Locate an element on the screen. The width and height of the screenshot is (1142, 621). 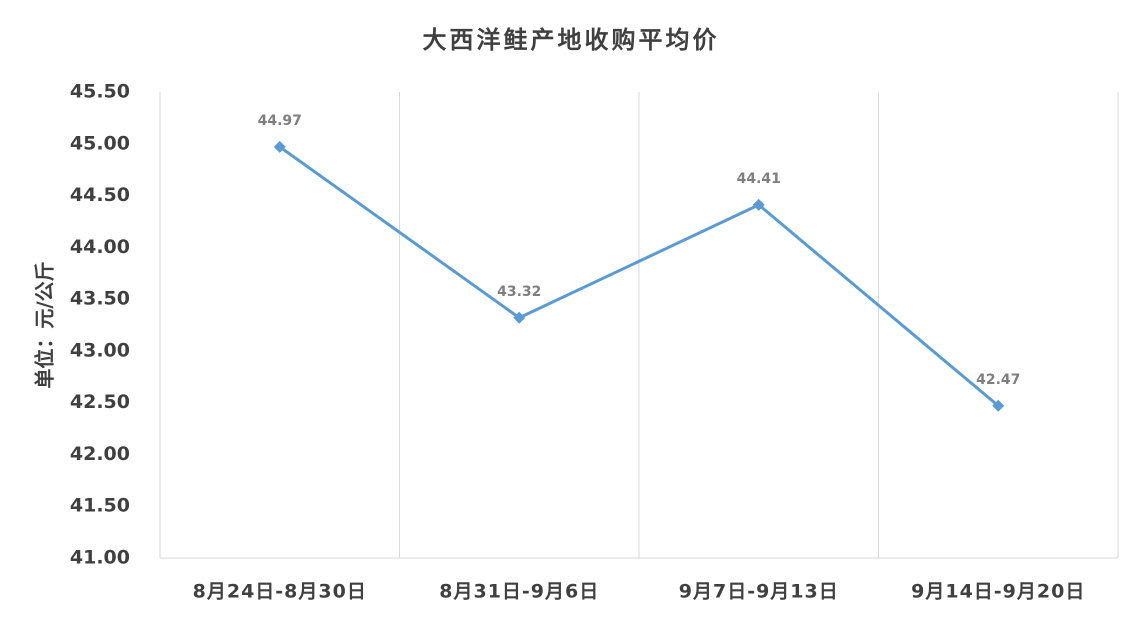
y-tick-label: 44.50 is located at coordinates (100, 195).